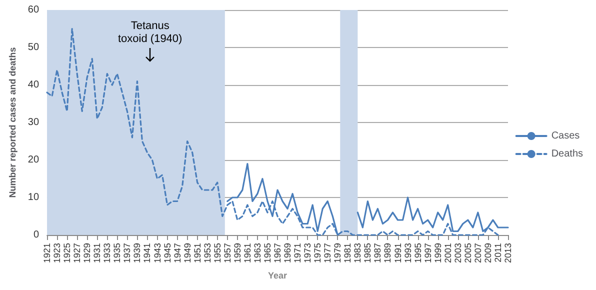  What do you see at coordinates (150, 33) in the screenshot?
I see `annotation: Tetanus toxoid (1940)` at bounding box center [150, 33].